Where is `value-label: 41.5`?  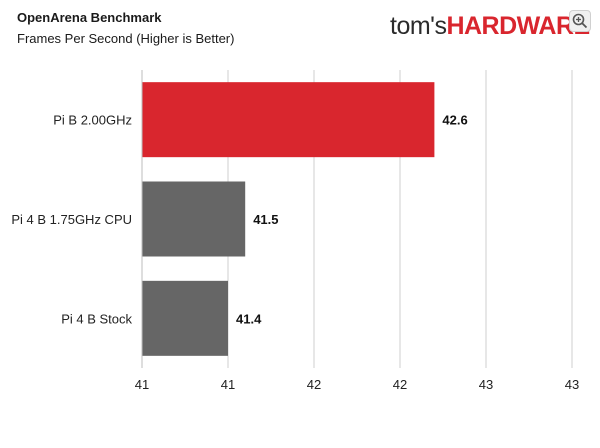
value-label: 41.5 is located at coordinates (265, 219).